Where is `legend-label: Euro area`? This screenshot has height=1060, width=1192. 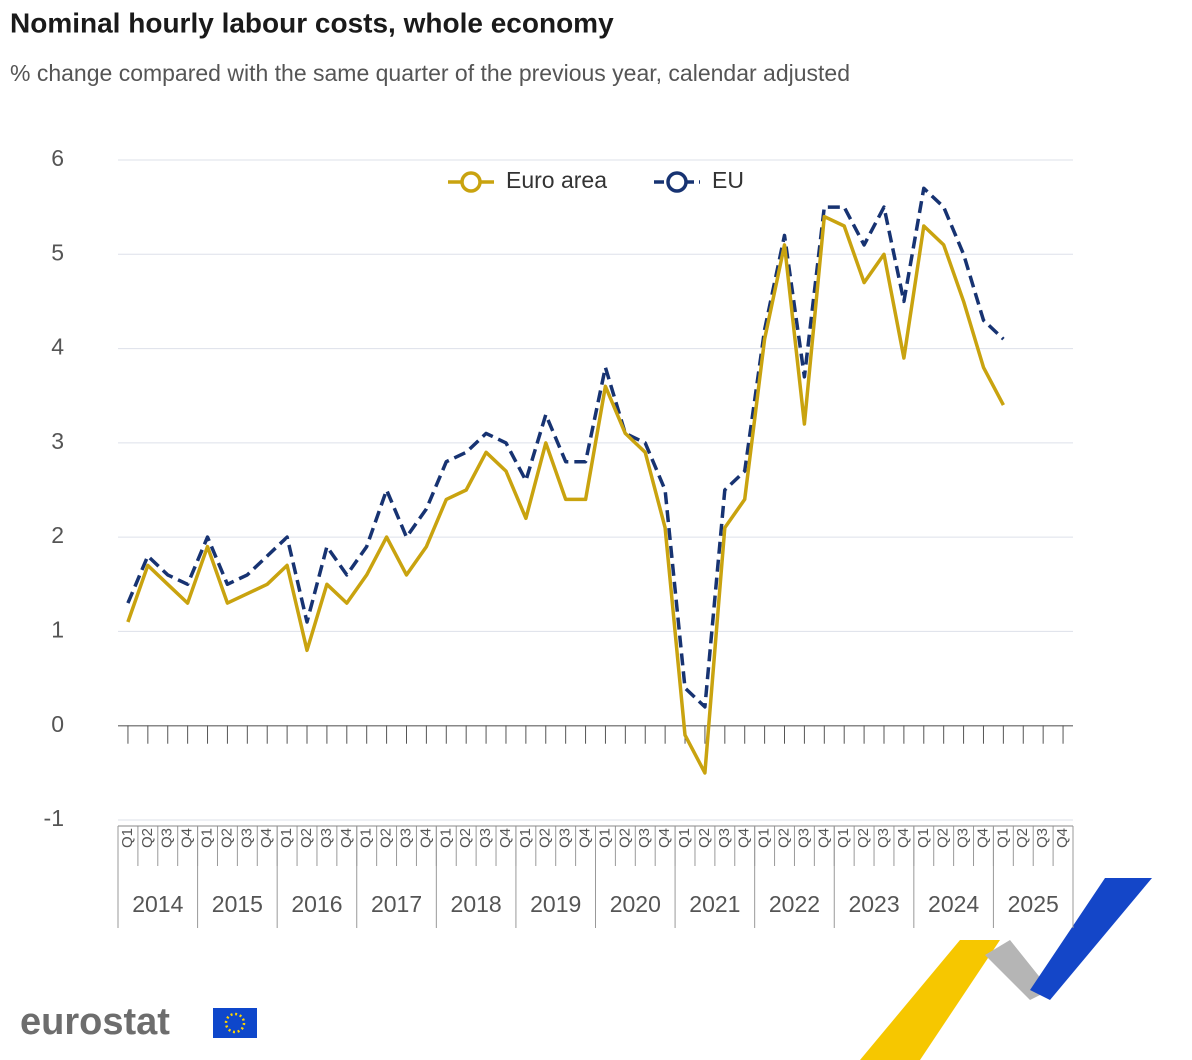 legend-label: Euro area is located at coordinates (556, 180).